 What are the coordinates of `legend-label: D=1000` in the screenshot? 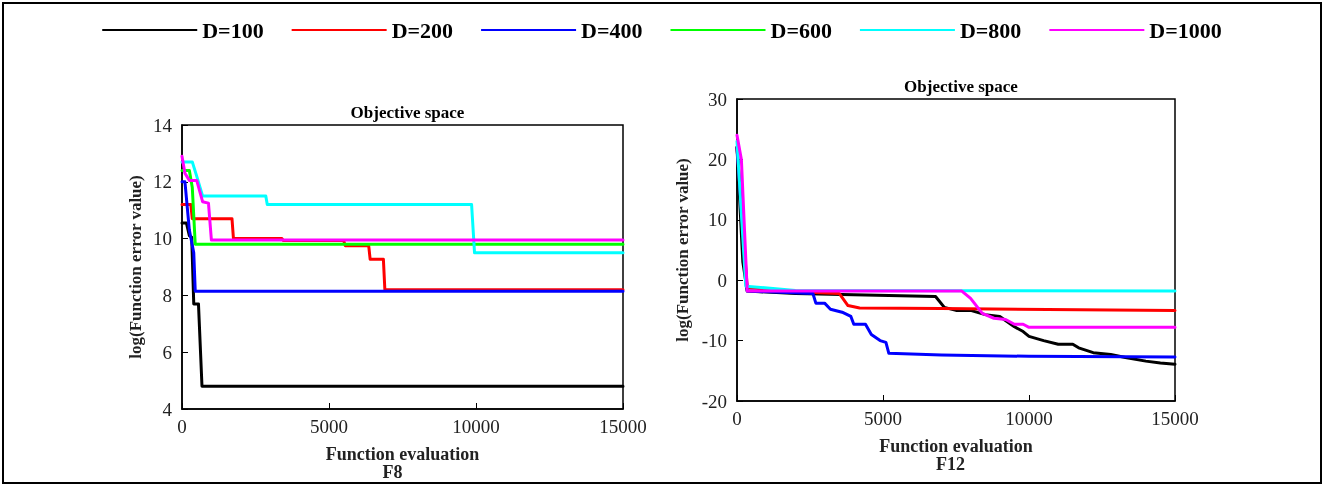 It's located at (1185, 30).